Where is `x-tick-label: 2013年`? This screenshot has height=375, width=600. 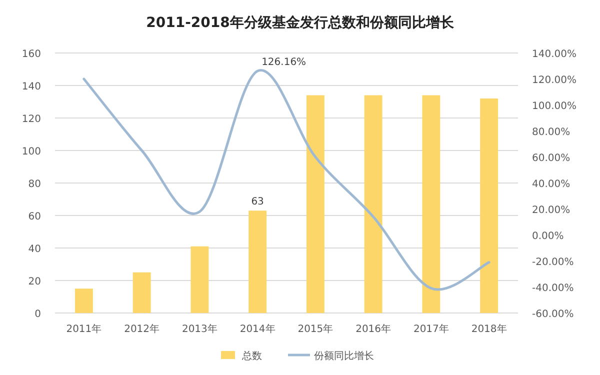 x-tick-label: 2013年 is located at coordinates (200, 329).